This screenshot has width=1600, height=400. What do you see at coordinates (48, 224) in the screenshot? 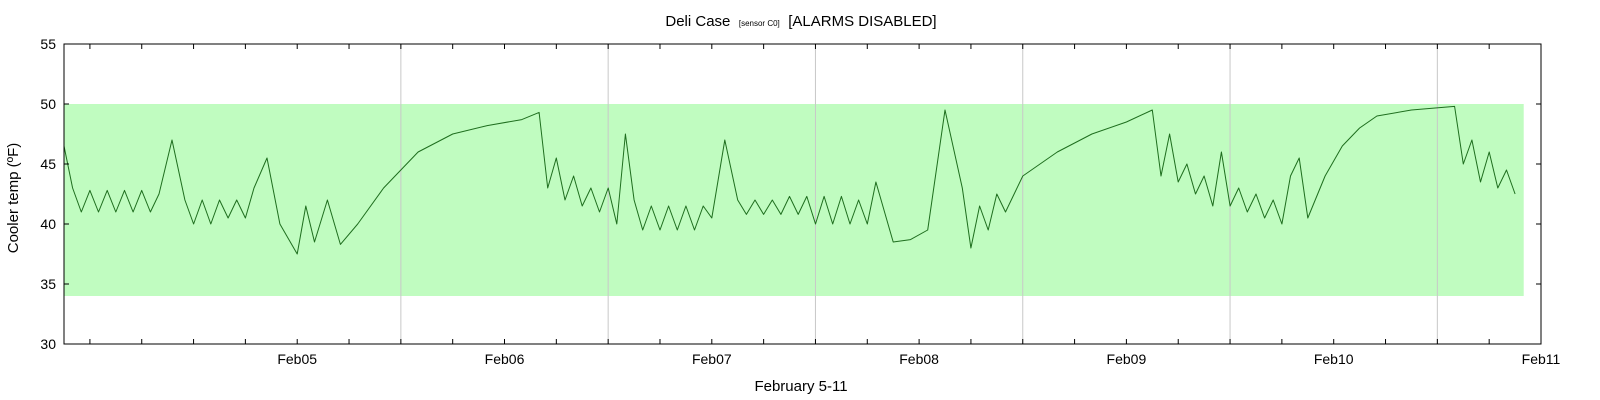
I see `y-tick-label: 40` at bounding box center [48, 224].